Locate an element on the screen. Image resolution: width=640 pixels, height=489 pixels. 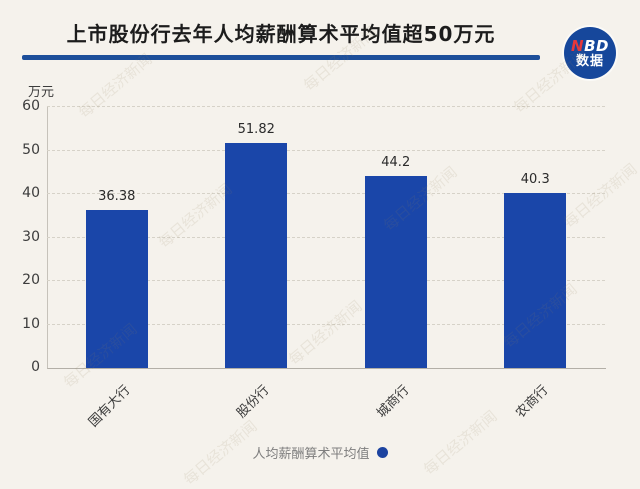
x-axis-label-农商行: 农商行 is located at coordinates (532, 402).